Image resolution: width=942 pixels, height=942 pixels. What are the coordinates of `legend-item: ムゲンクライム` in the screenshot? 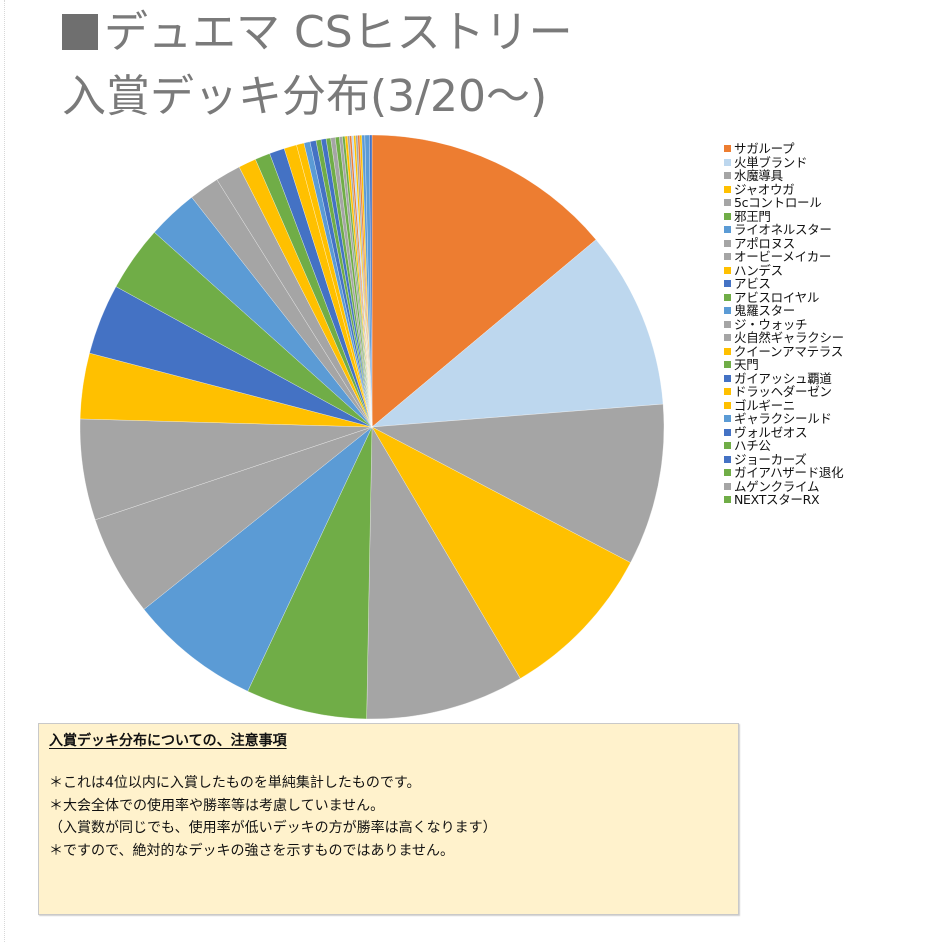 It's located at (784, 486).